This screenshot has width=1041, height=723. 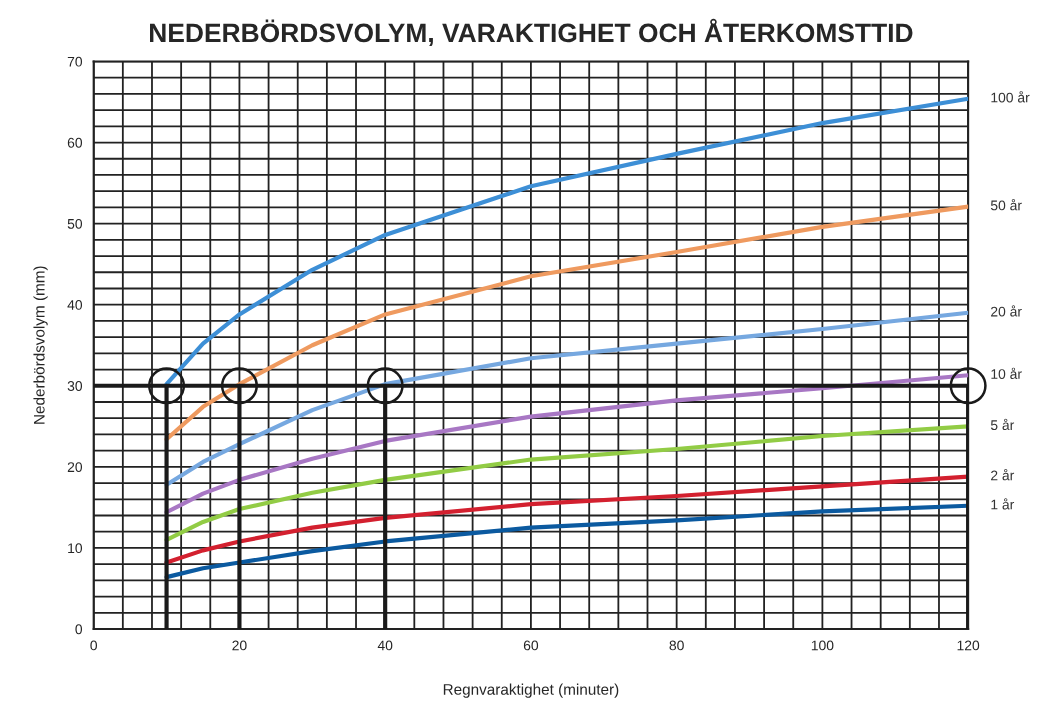 I want to click on y-tick-label: 20, so click(x=75, y=467).